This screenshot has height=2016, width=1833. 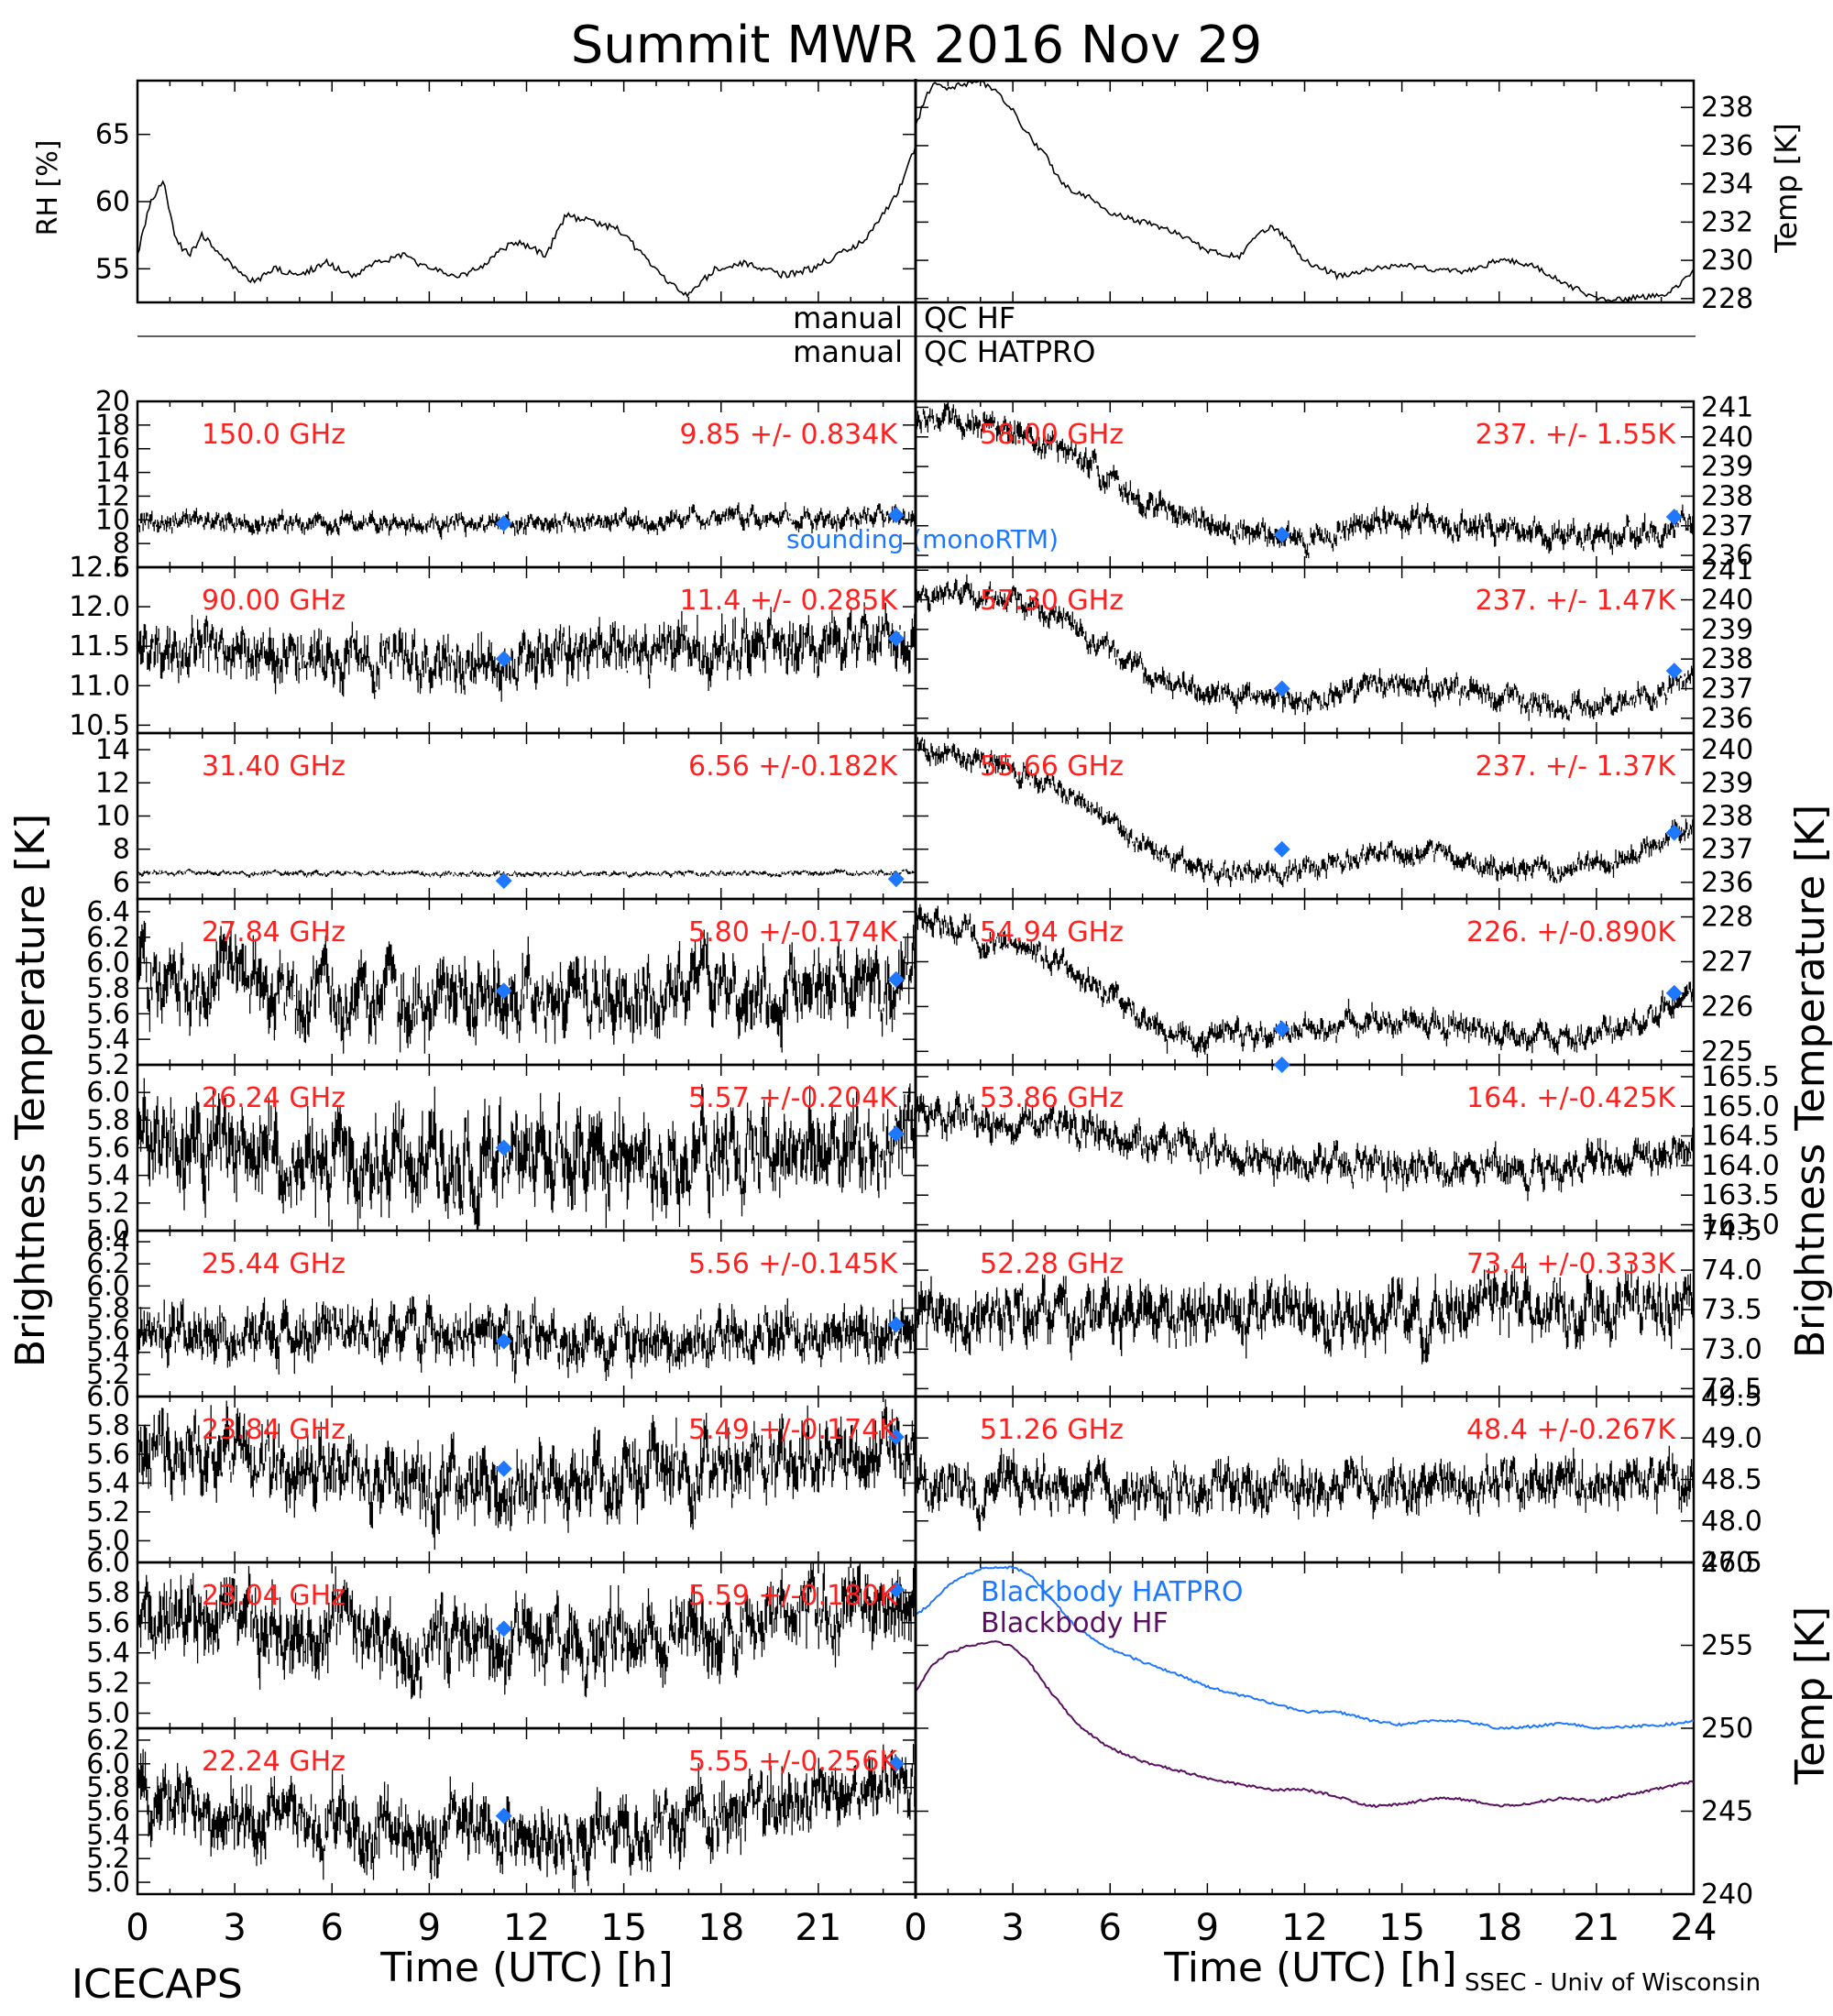 I want to click on ytick-label-left-27-0: 5.2, so click(x=108, y=1065).